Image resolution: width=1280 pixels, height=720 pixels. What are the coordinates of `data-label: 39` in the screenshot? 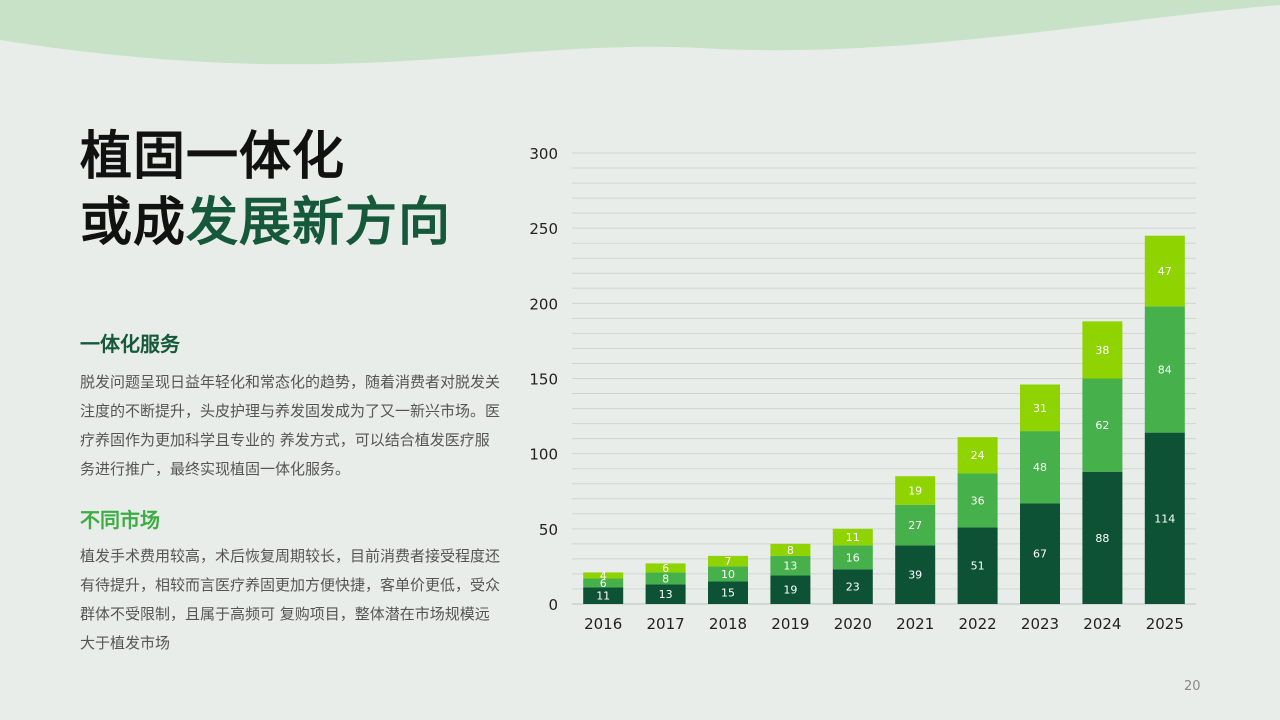 It's located at (915, 575).